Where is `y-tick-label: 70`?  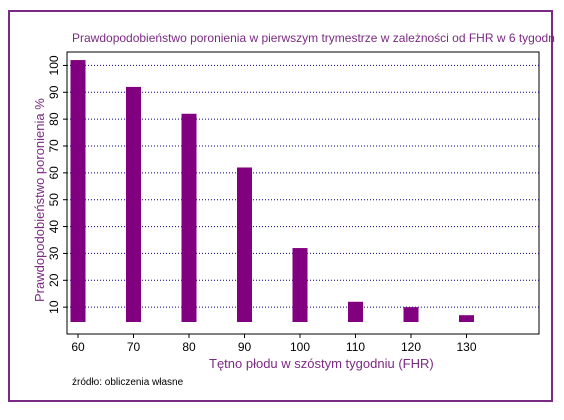 y-tick-label: 70 is located at coordinates (54, 146).